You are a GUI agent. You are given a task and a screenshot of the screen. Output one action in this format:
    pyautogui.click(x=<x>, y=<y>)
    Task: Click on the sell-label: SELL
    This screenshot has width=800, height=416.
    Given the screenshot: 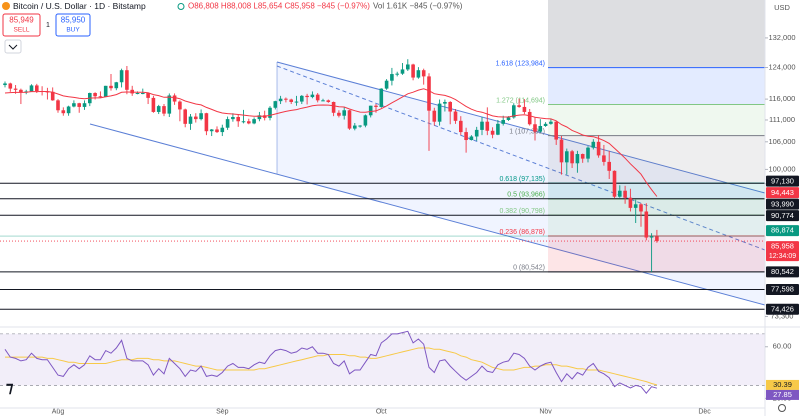 What is the action you would take?
    pyautogui.click(x=22, y=30)
    